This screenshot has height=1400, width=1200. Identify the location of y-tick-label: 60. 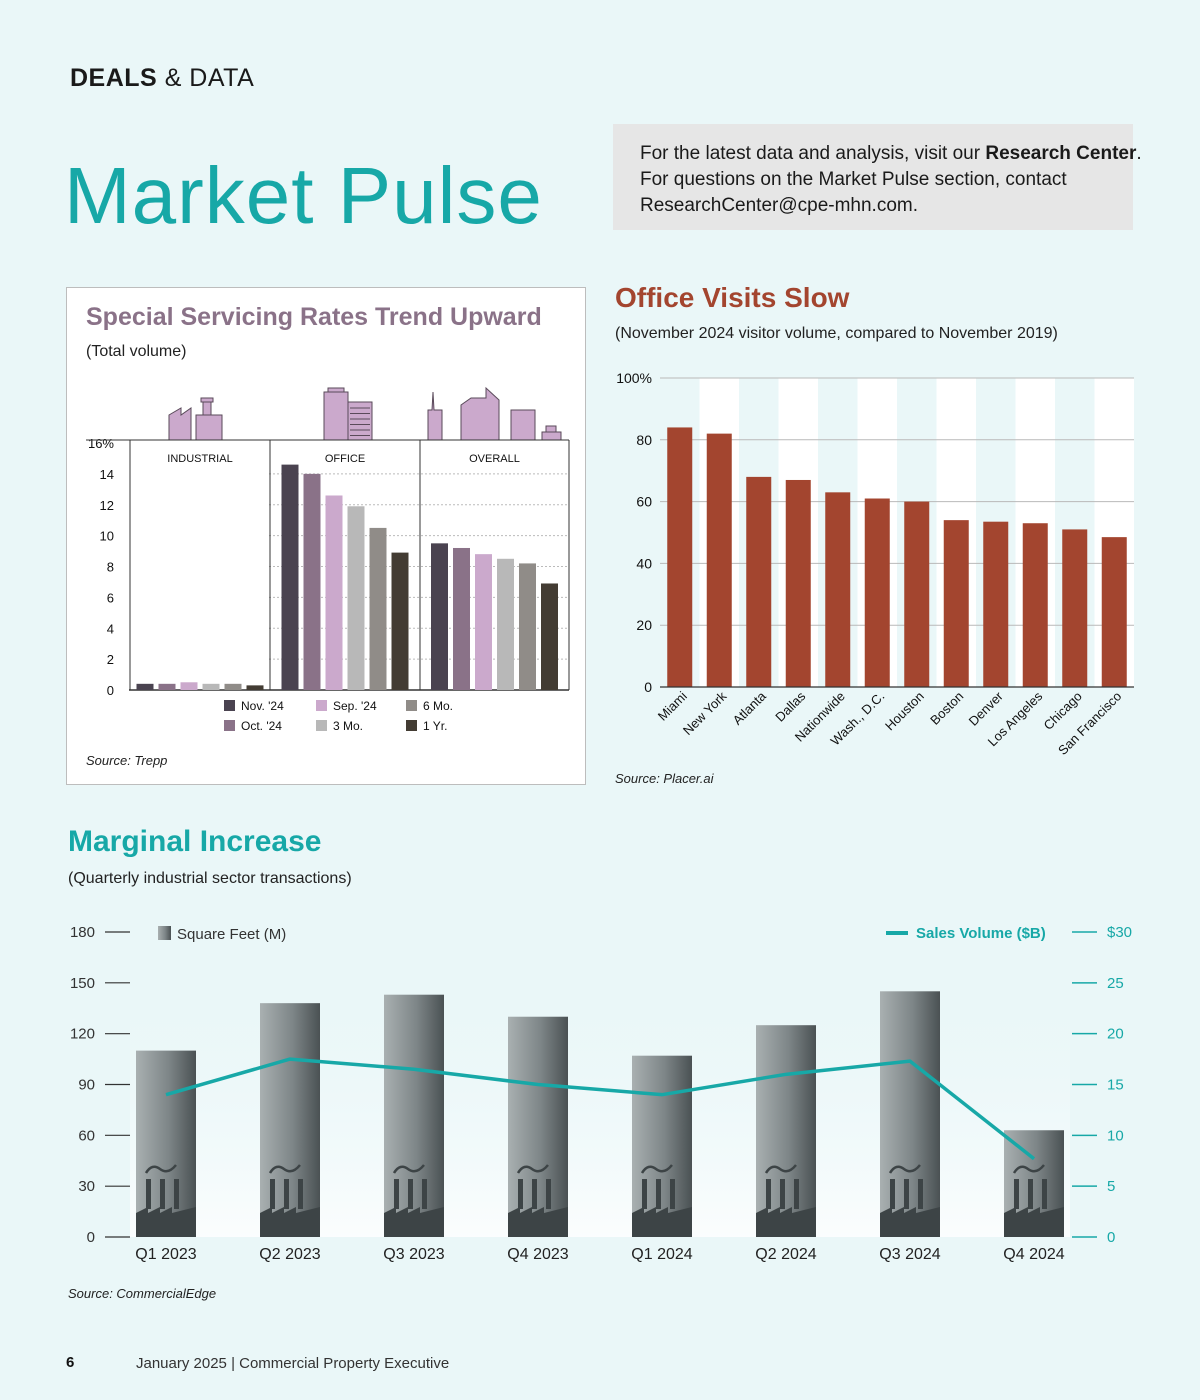
(644, 502).